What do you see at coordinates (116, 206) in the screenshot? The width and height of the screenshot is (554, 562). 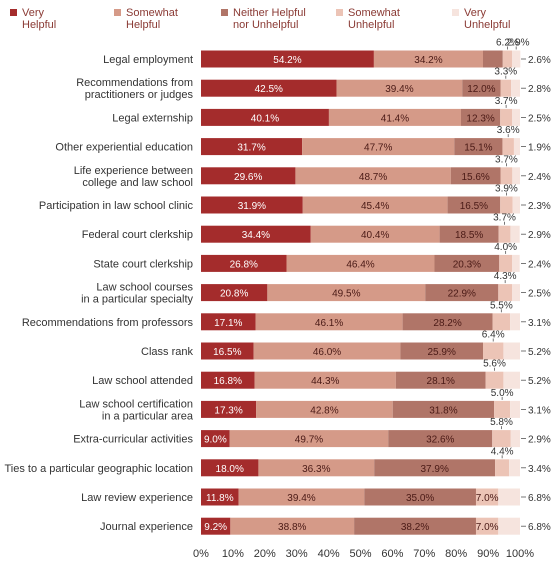 I see `category-label: Participation in law school clinic` at bounding box center [116, 206].